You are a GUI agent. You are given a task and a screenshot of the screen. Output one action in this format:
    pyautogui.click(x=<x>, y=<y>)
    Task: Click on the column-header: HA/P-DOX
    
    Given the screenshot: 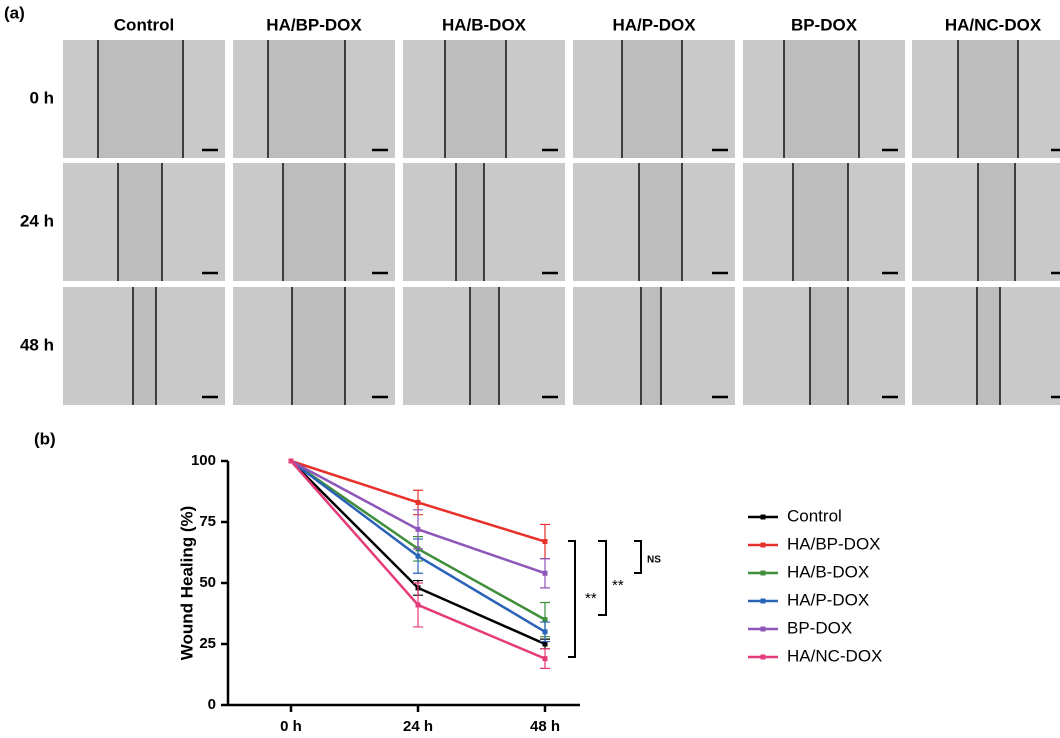 What is the action you would take?
    pyautogui.click(x=654, y=24)
    